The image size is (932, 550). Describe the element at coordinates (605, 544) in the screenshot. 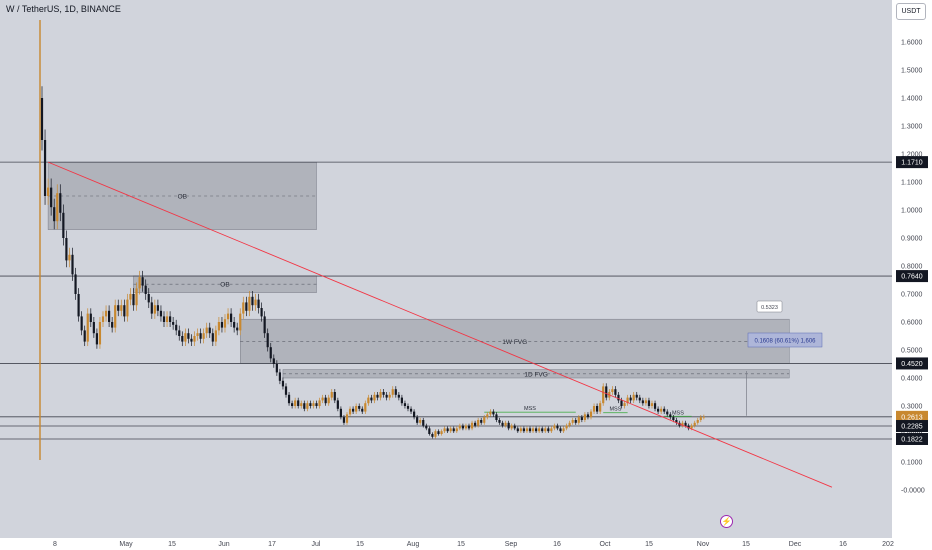

I see `x-tick-label: Oct` at that location.